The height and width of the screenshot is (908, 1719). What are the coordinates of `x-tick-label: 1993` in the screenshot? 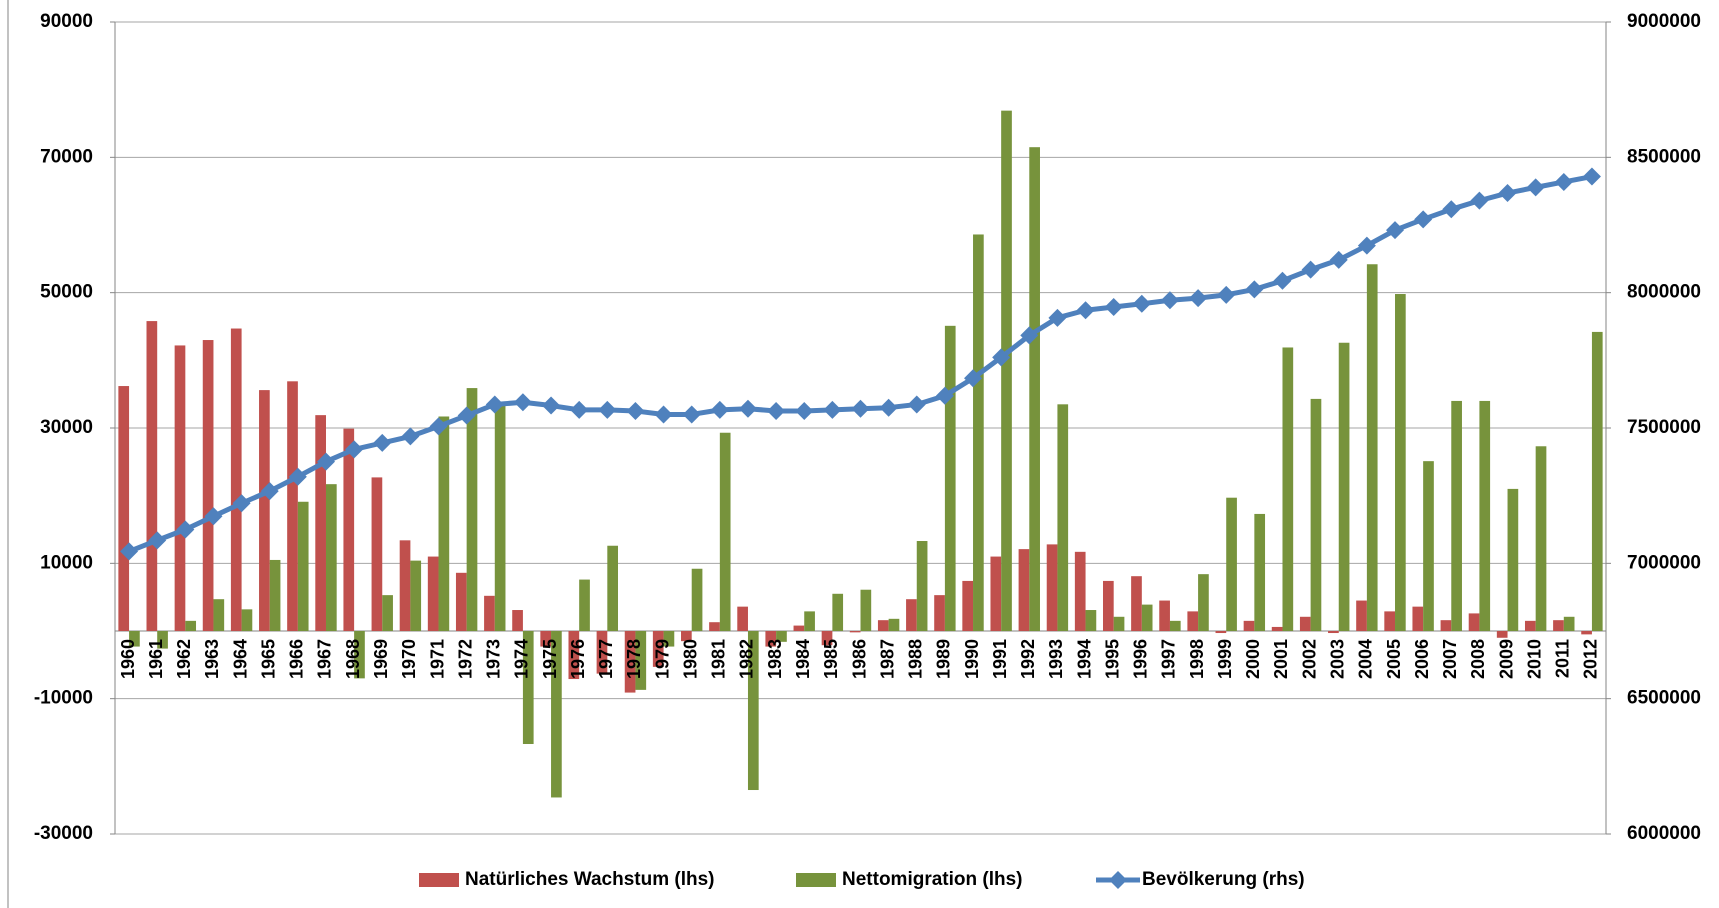 It's located at (1056, 659).